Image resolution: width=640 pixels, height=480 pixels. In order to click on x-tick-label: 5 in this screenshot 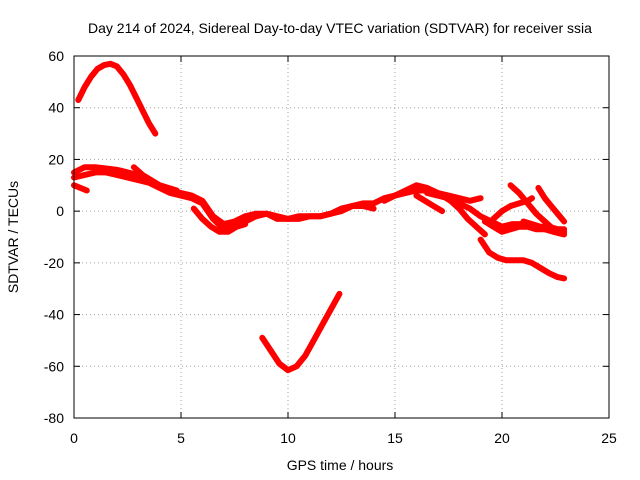, I will do `click(181, 438)`.